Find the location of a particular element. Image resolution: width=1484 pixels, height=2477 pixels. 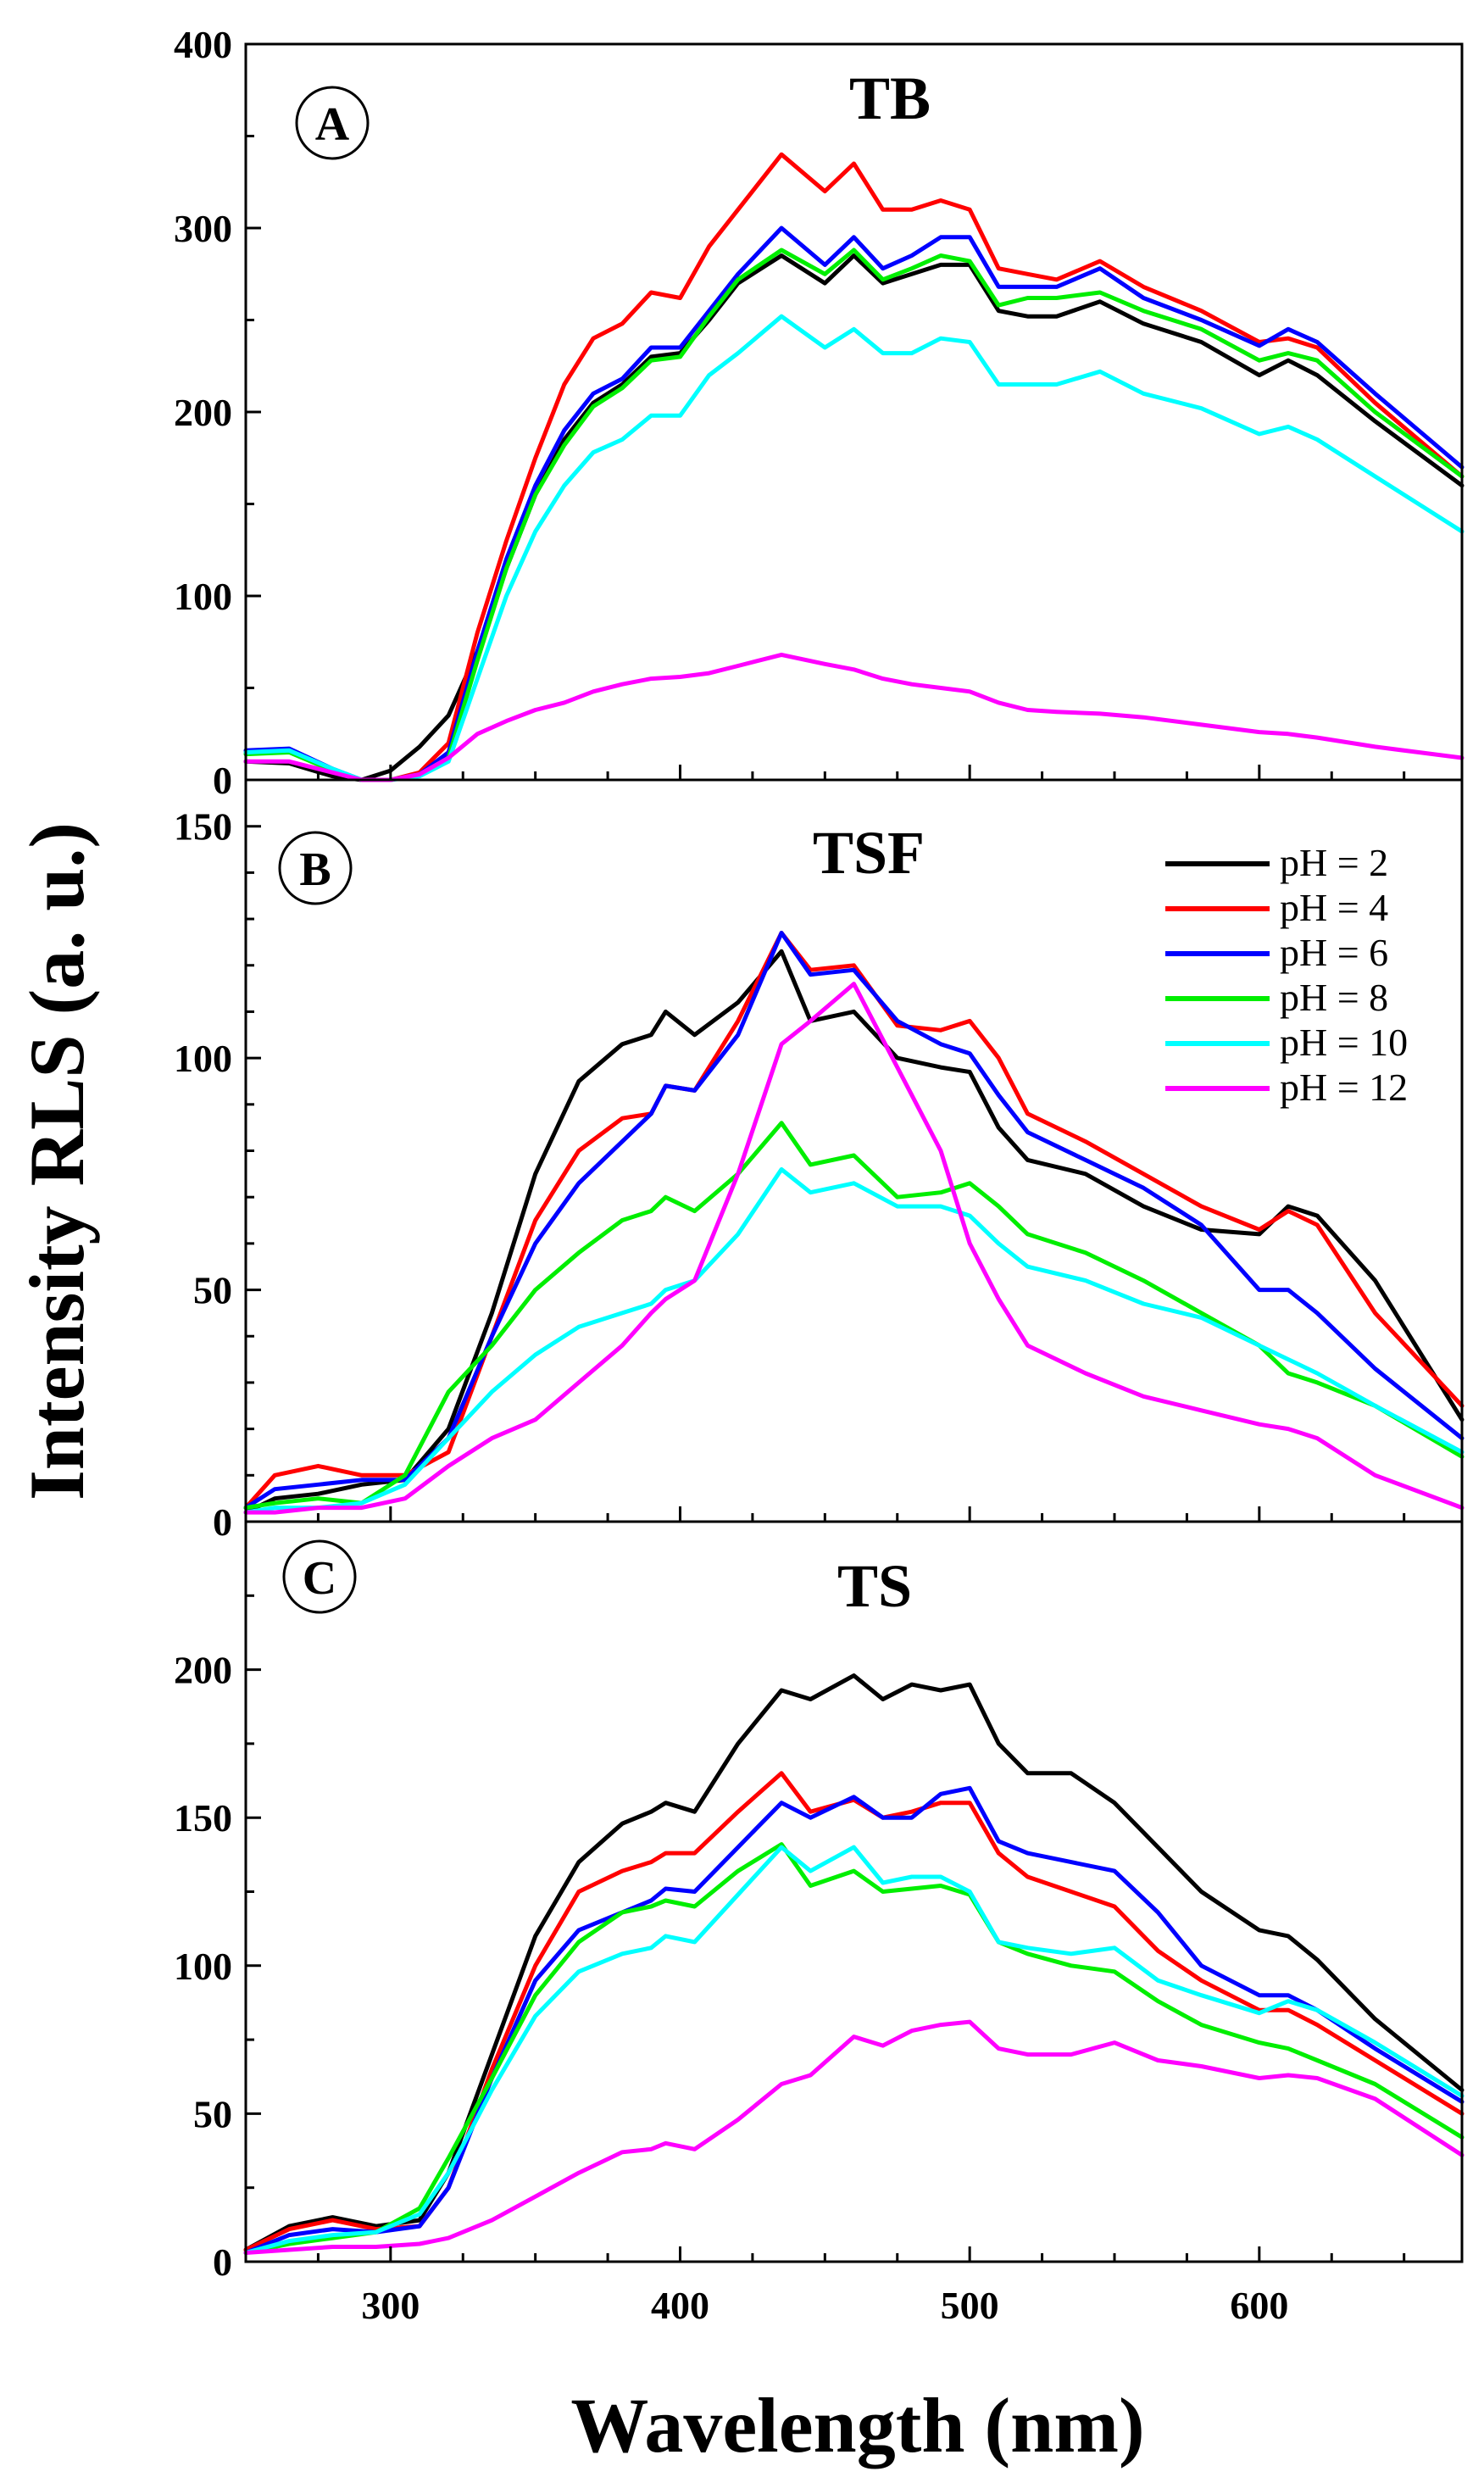

x-tick-label: 600 is located at coordinates (1259, 2305).